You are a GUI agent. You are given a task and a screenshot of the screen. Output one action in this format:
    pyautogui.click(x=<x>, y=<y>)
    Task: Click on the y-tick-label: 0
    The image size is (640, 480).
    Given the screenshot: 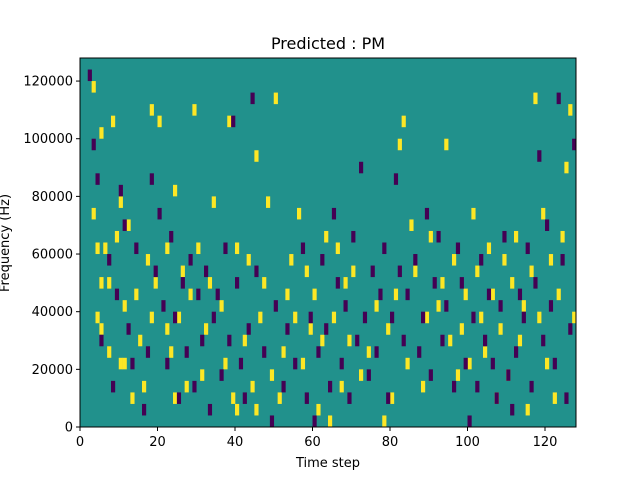 What is the action you would take?
    pyautogui.click(x=69, y=428)
    